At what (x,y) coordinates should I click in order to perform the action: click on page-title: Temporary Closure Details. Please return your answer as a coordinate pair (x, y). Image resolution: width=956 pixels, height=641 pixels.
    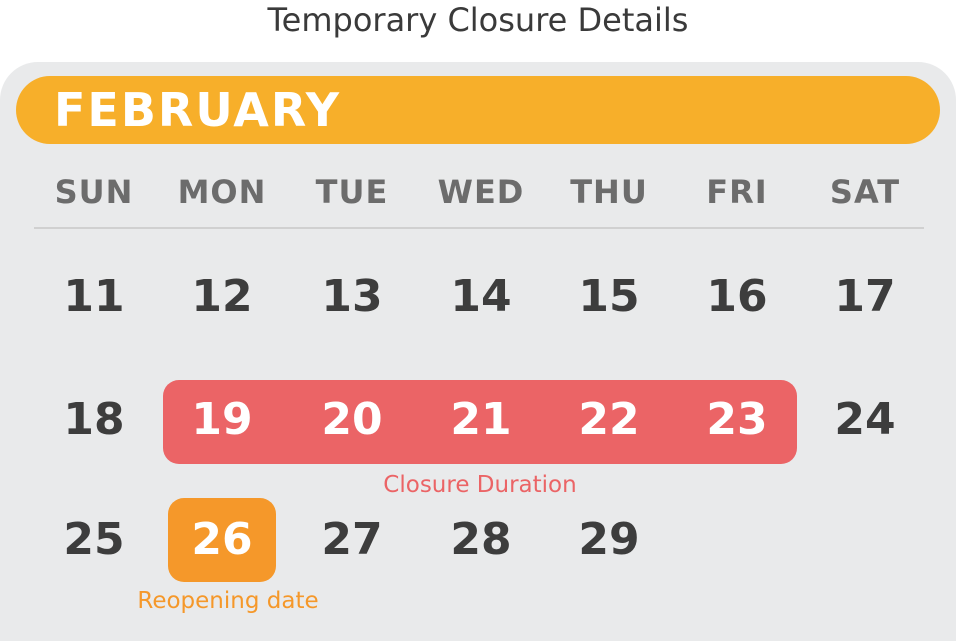
    Looking at the image, I should click on (478, 20).